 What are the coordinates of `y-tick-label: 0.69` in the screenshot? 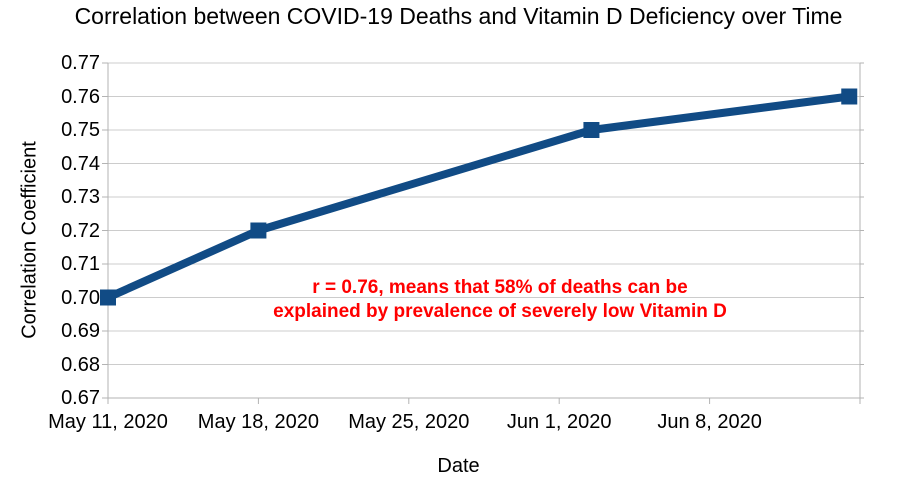 It's located at (80, 331).